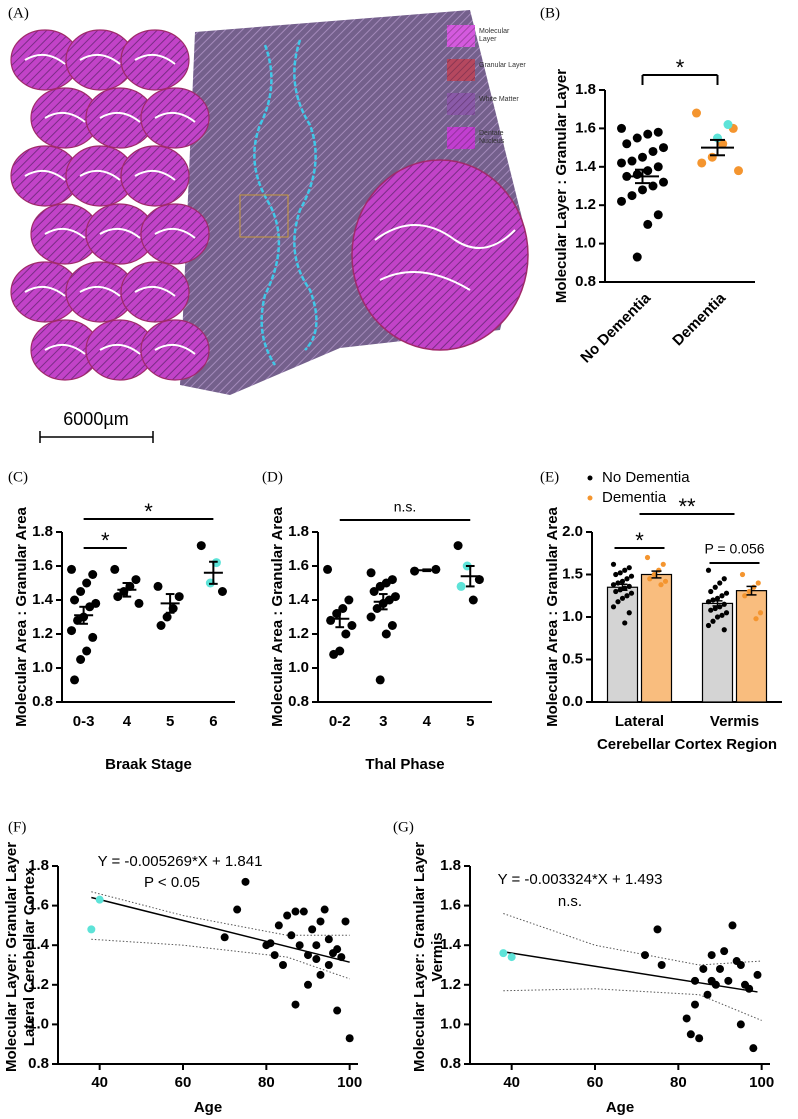  What do you see at coordinates (585, 204) in the screenshot?
I see `y-tick-label: 1.2` at bounding box center [585, 204].